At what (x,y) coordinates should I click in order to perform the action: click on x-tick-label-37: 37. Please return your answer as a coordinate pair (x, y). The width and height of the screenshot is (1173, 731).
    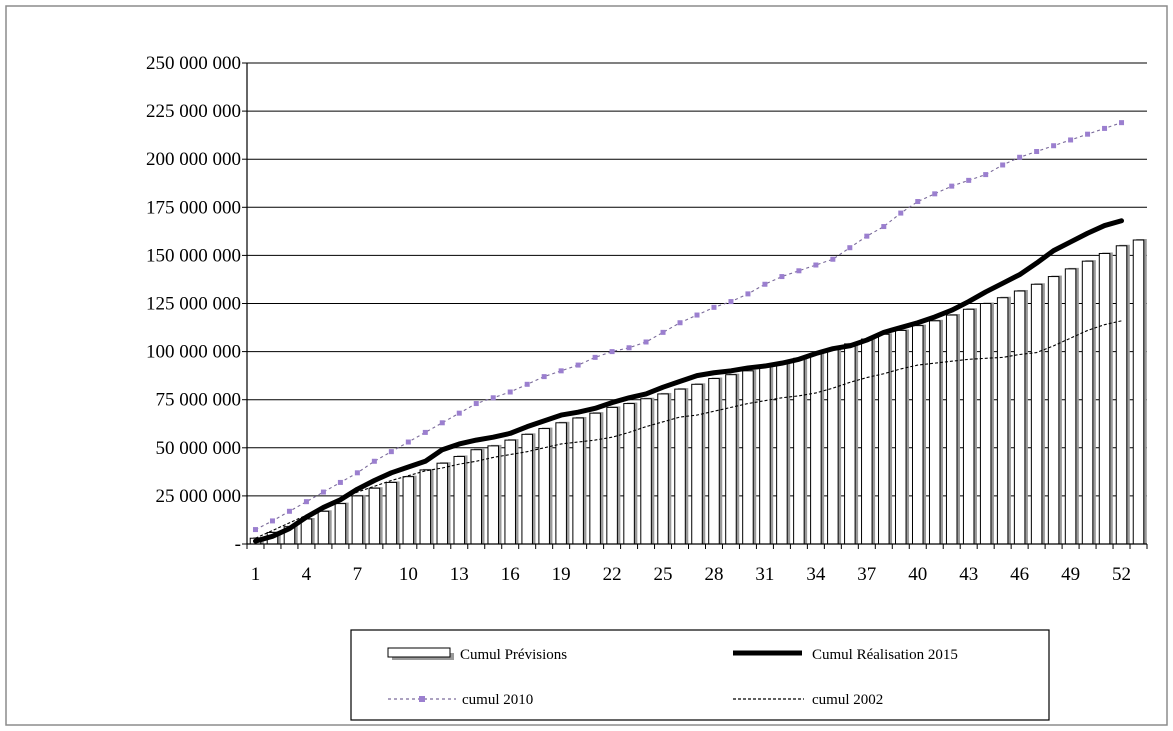
    Looking at the image, I should click on (866, 574).